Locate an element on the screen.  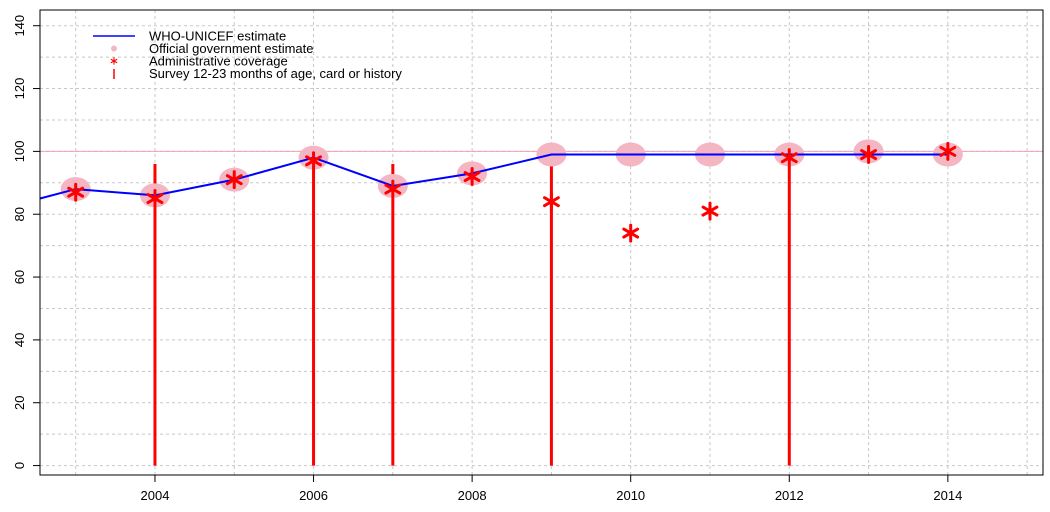
legend-label-who-unicef: WHO-UNICEF estimate is located at coordinates (217, 36).